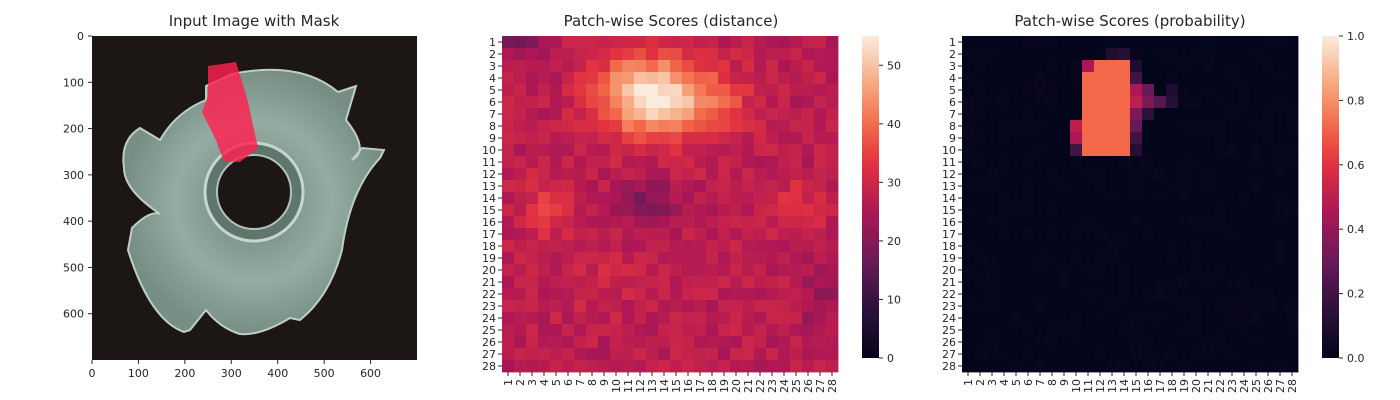 The width and height of the screenshot is (1400, 400). Describe the element at coordinates (949, 270) in the screenshot. I see `row-tick-label: 20` at that location.